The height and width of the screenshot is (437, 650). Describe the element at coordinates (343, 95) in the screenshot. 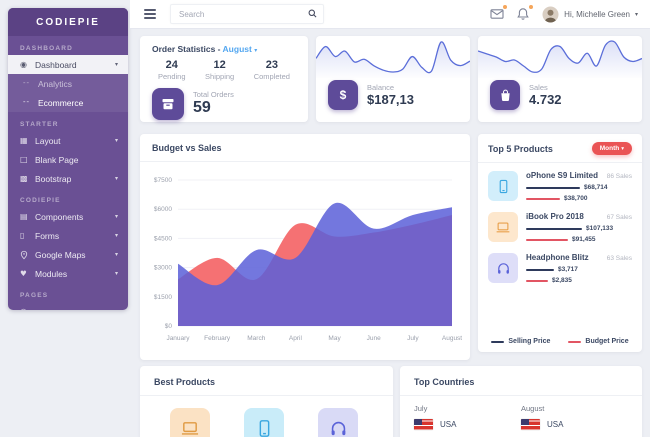

I see `dollar-icon: $` at that location.